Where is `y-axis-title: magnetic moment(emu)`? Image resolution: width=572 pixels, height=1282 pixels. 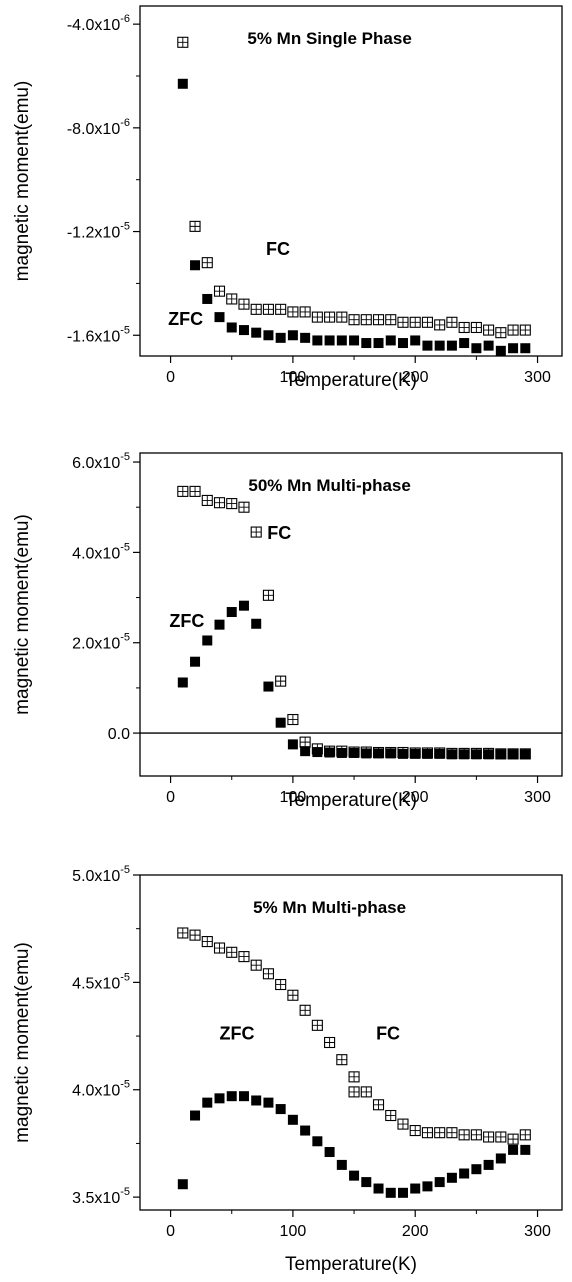
y-axis-title: magnetic moment(emu) is located at coordinates (22, 1042).